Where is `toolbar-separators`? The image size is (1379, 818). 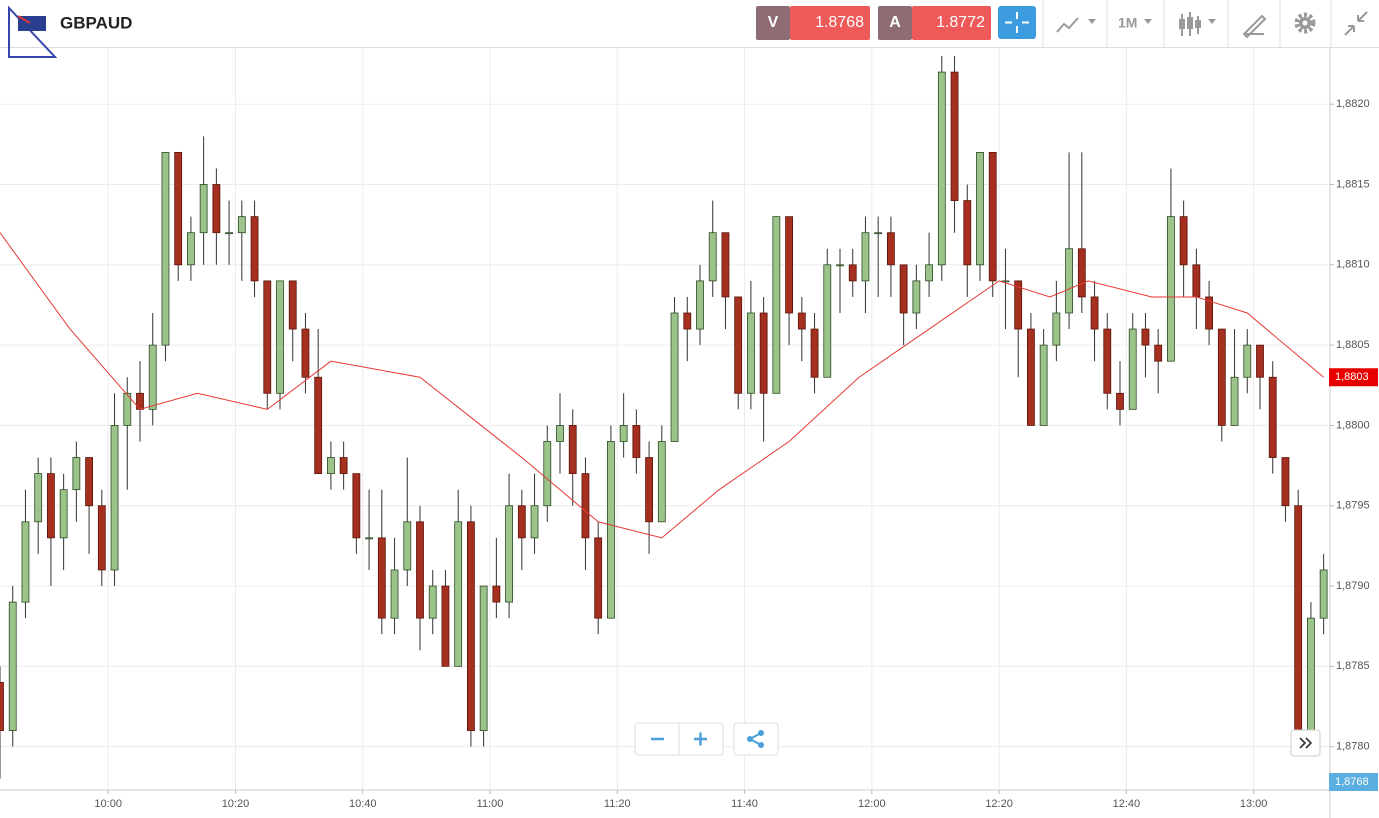 toolbar-separators is located at coordinates (1187, 23).